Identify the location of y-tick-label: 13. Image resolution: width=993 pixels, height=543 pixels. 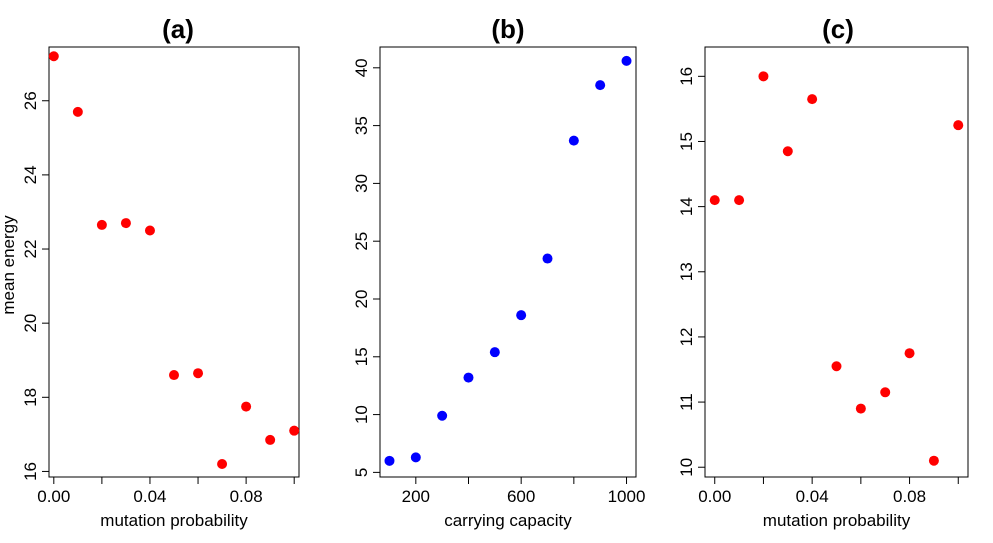
(686, 271).